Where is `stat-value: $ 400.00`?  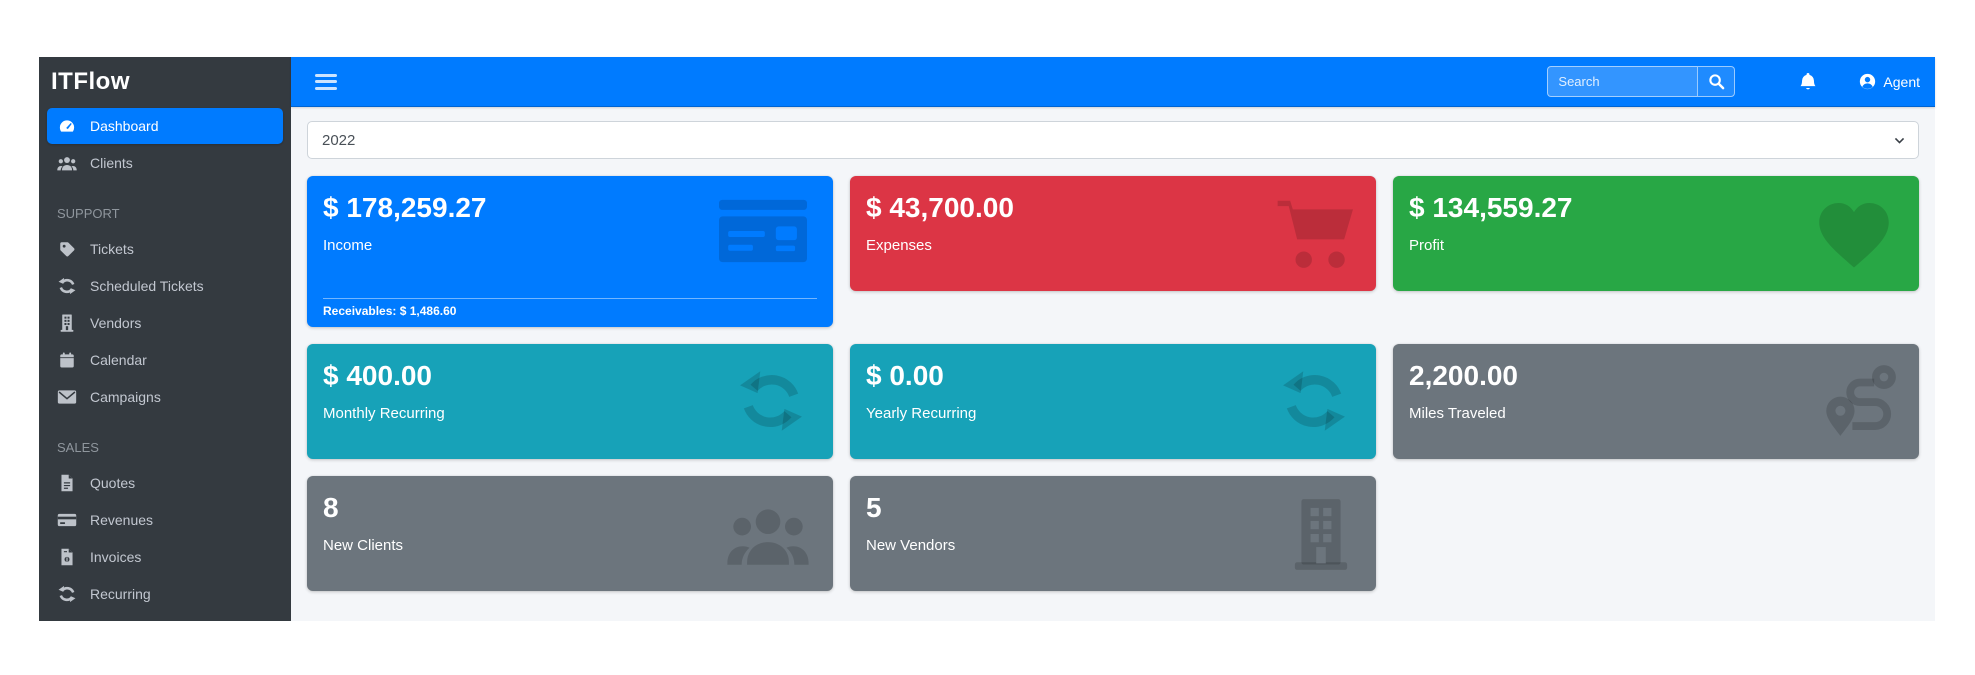 stat-value: $ 400.00 is located at coordinates (377, 375).